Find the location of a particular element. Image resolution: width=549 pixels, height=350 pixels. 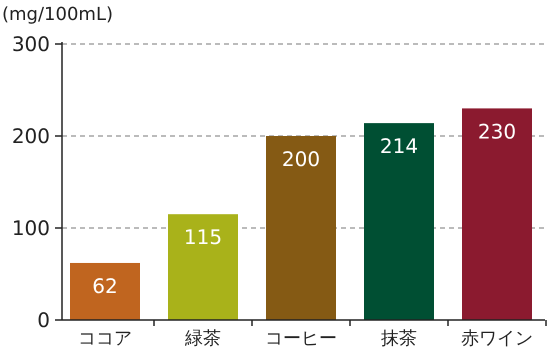

y-tick-label: 100 is located at coordinates (31, 228).